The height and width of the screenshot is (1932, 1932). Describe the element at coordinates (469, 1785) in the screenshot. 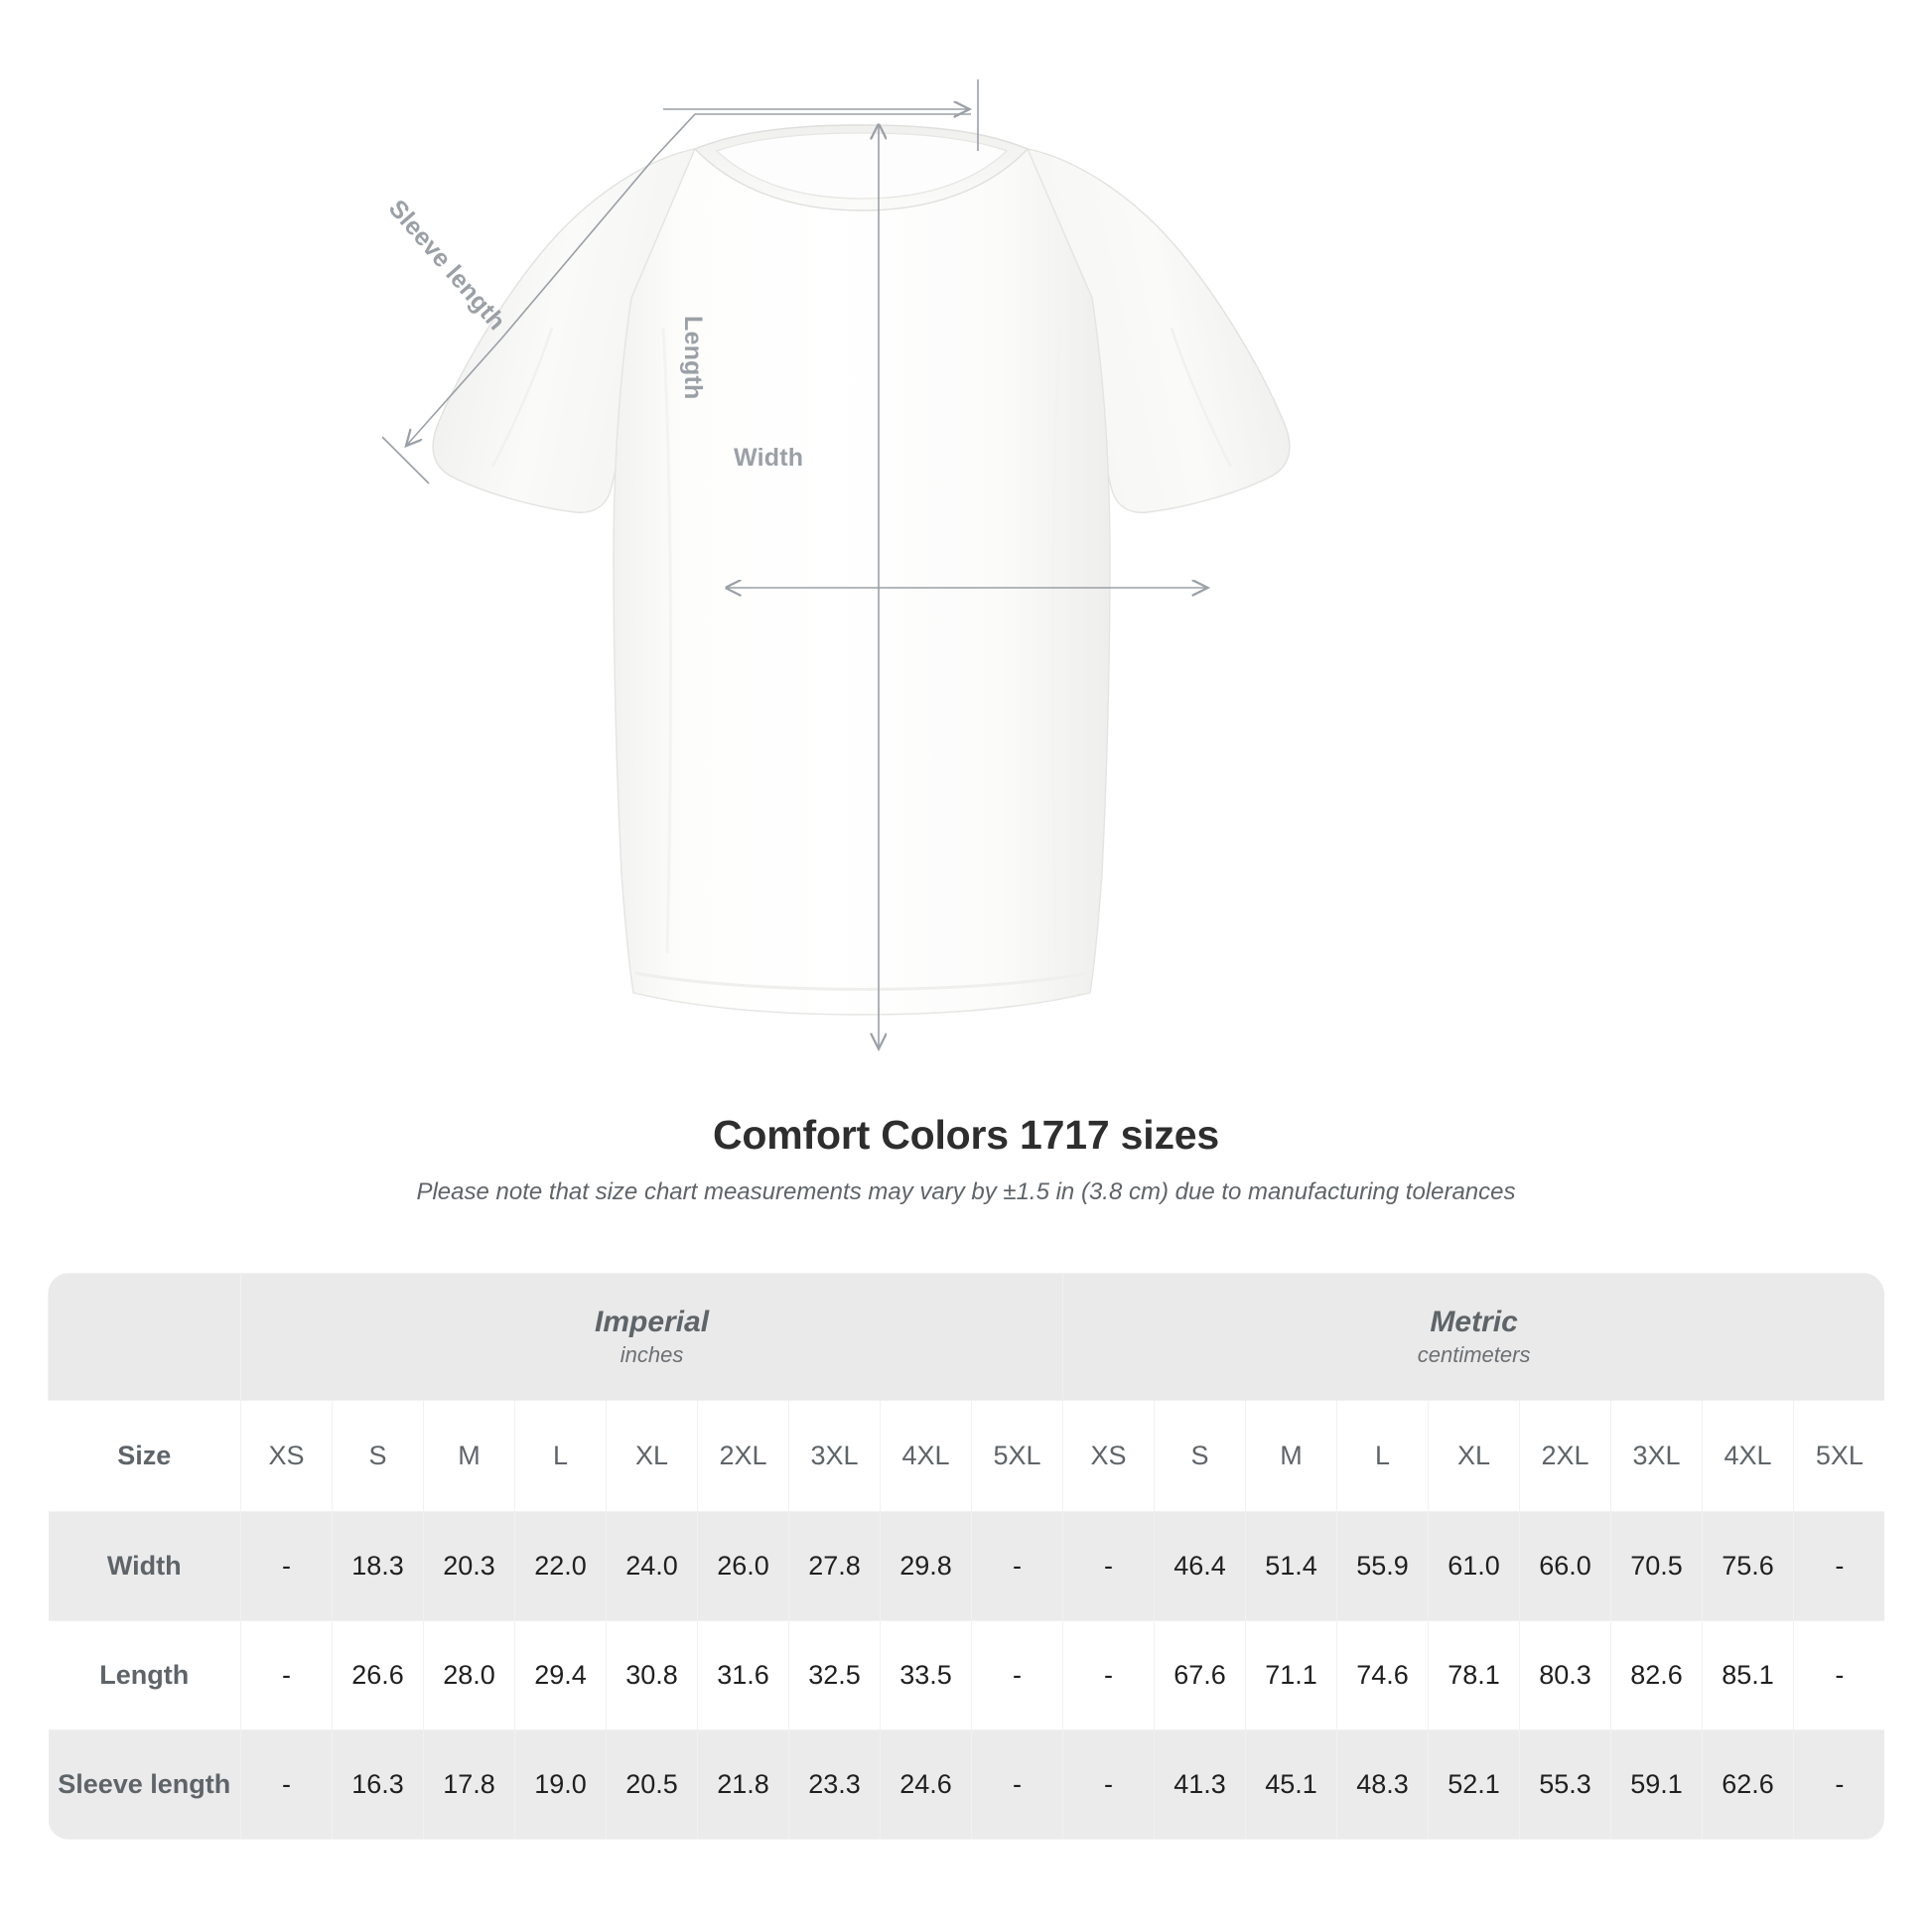

I see `measurement-cell: 17.8` at that location.